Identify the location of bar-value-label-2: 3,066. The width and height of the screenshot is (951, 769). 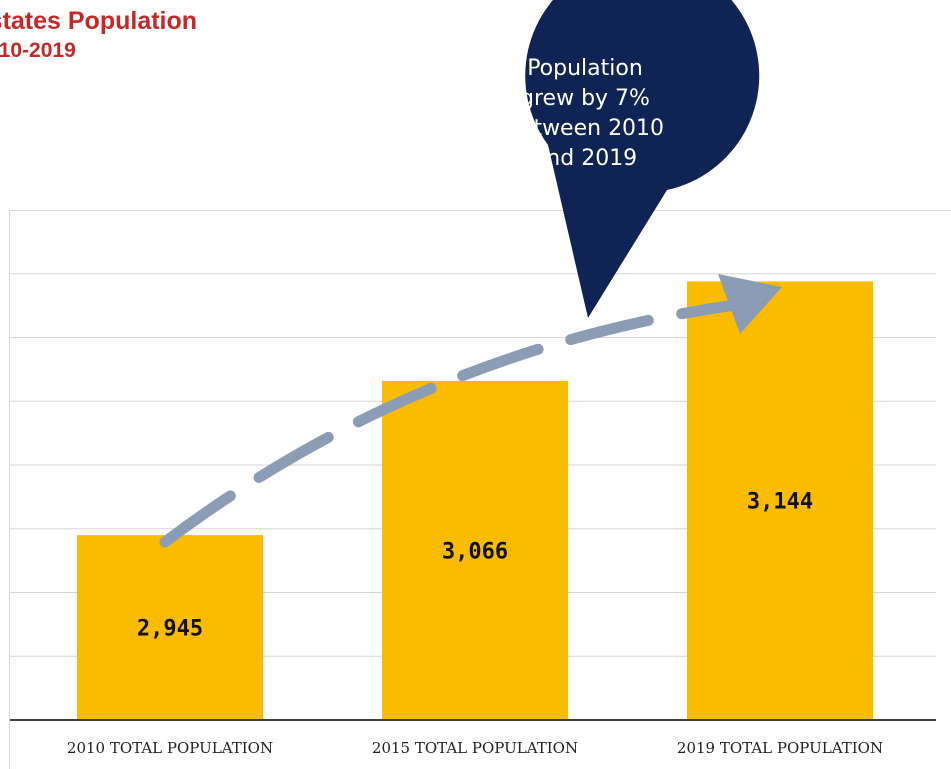
(475, 551).